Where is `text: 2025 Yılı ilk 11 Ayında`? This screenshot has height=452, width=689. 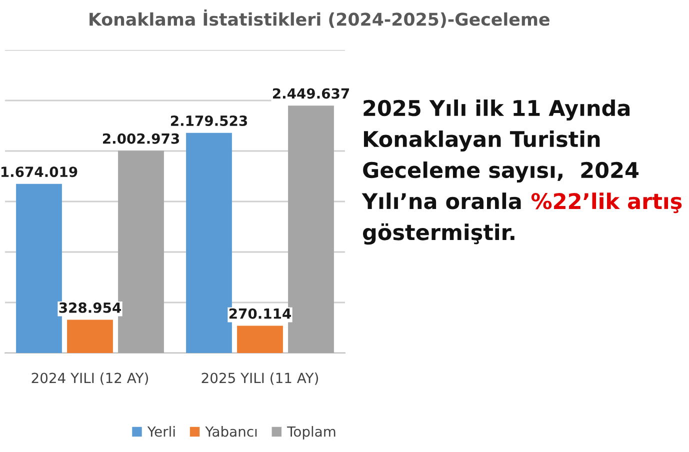 text: 2025 Yılı ilk 11 Ayında is located at coordinates (497, 110).